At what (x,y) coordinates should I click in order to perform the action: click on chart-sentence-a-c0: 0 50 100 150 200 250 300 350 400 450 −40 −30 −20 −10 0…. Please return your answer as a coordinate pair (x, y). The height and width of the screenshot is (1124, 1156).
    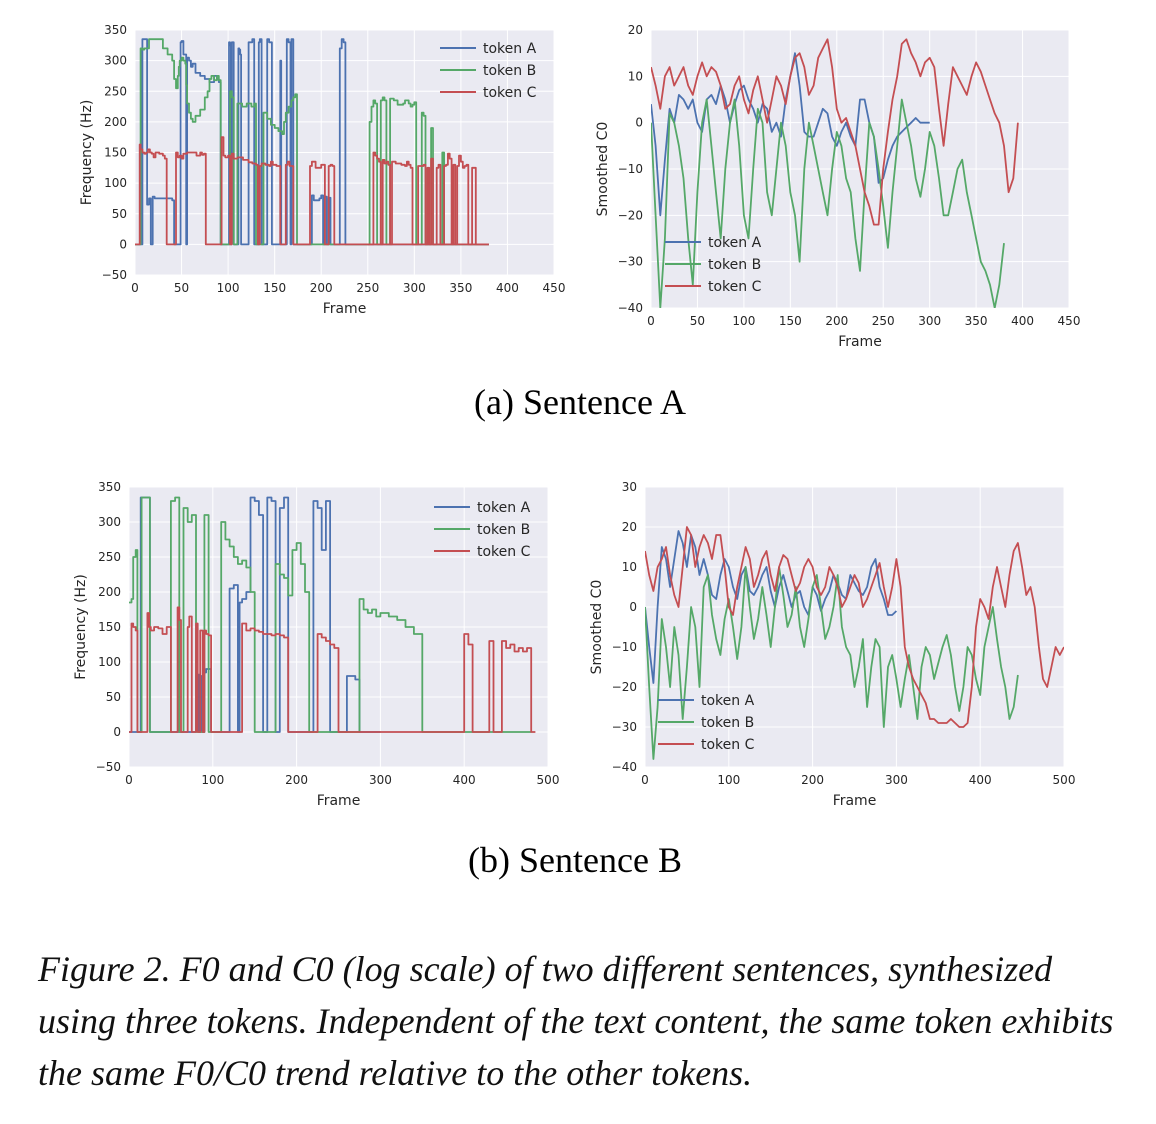
    Looking at the image, I should click on (837, 186).